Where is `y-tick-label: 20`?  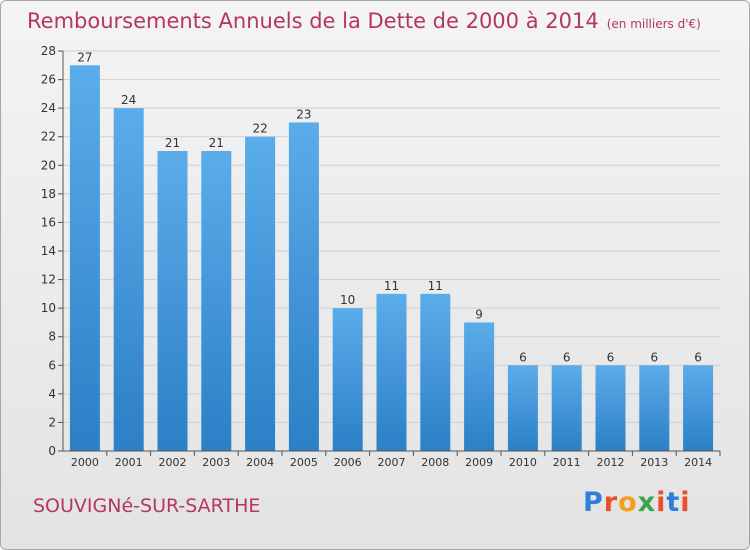
y-tick-label: 20 is located at coordinates (48, 165).